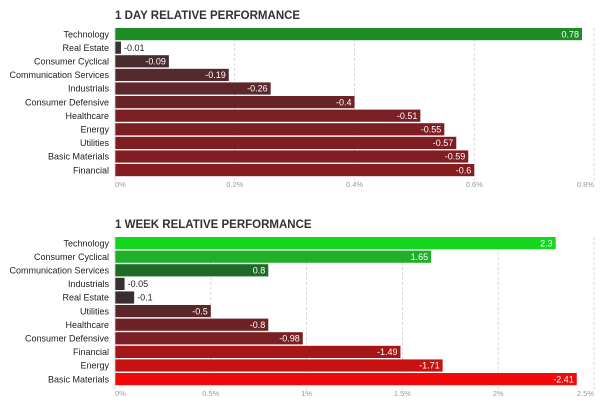 This screenshot has width=613, height=412. Describe the element at coordinates (215, 75) in the screenshot. I see `day-value-label: -0.19` at that location.